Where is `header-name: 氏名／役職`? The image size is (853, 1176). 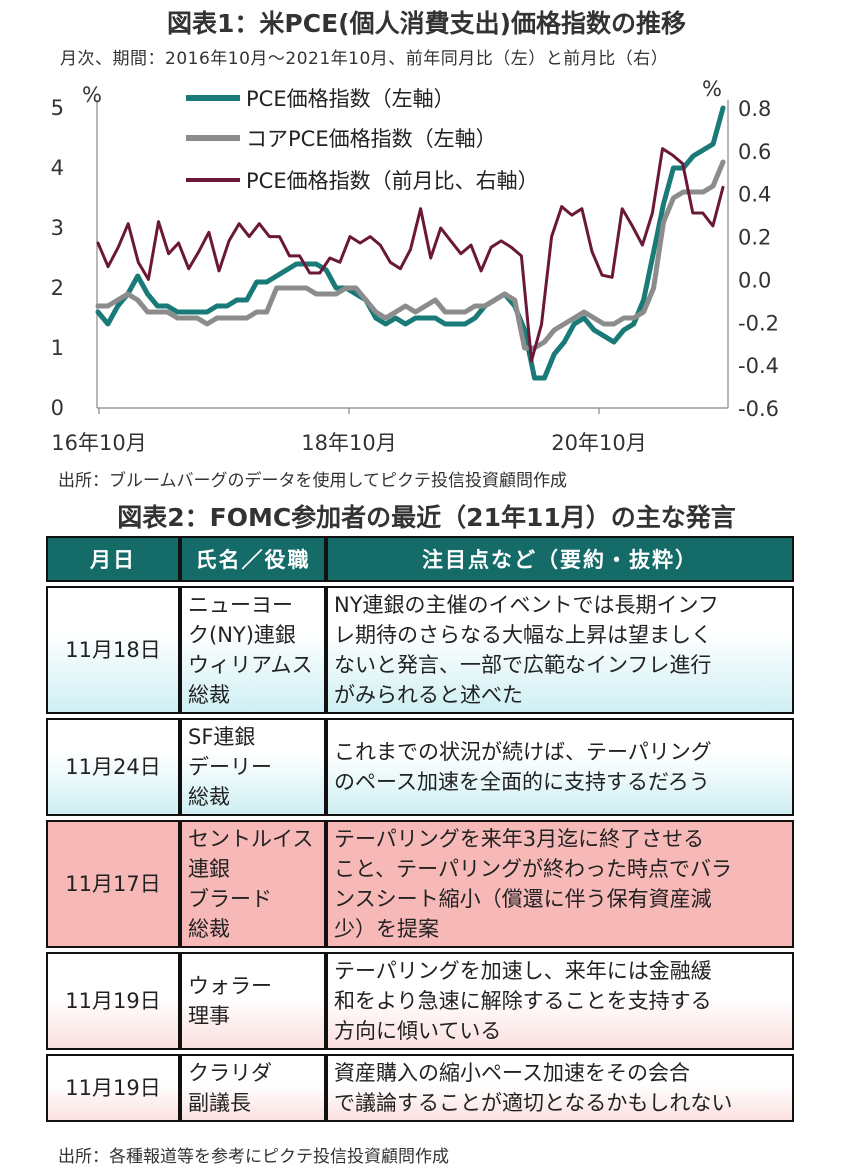
header-name: 氏名／役職 is located at coordinates (253, 559).